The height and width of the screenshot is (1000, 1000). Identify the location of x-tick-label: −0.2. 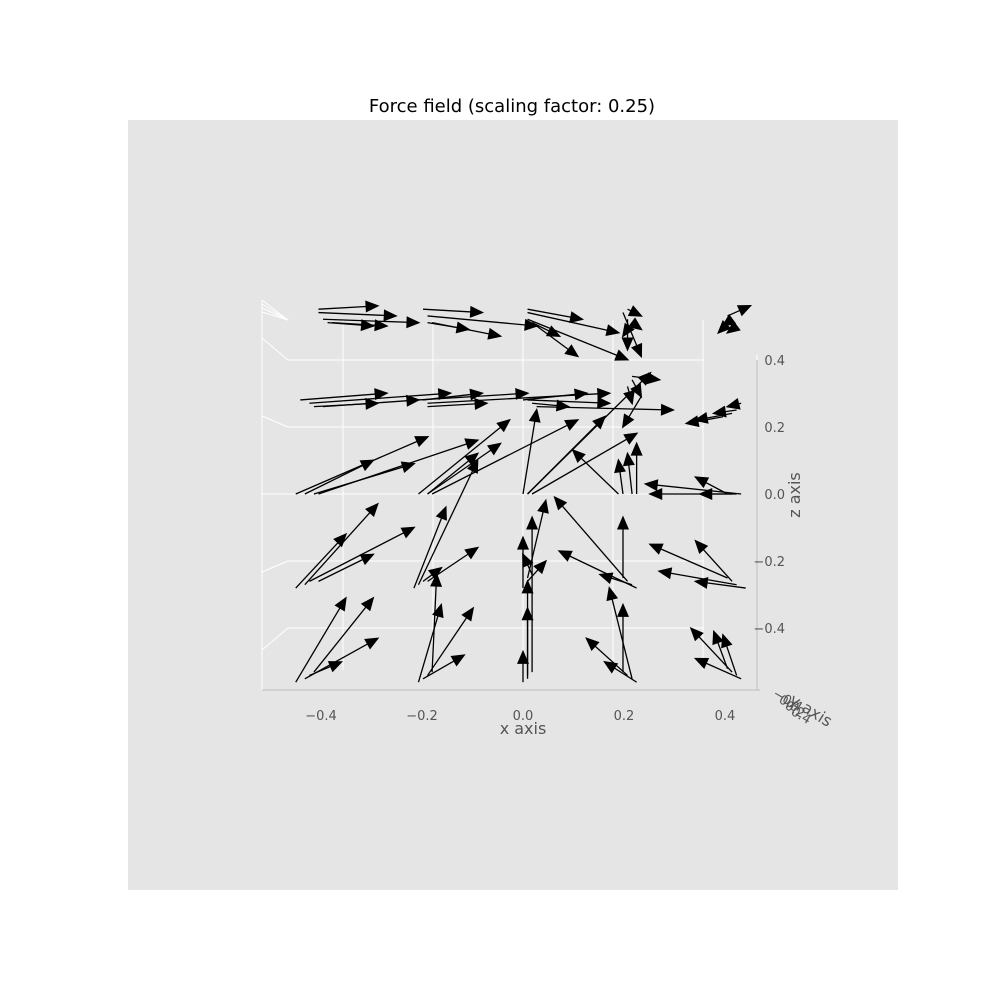
(422, 716).